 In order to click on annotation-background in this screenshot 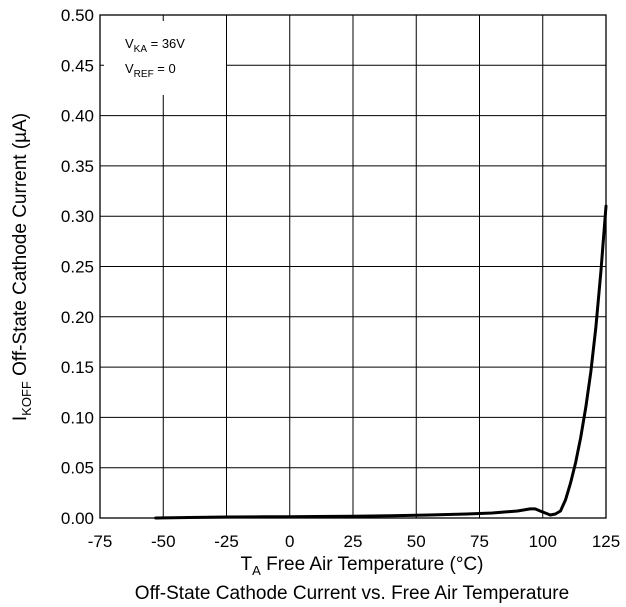, I will do `click(165, 58)`.